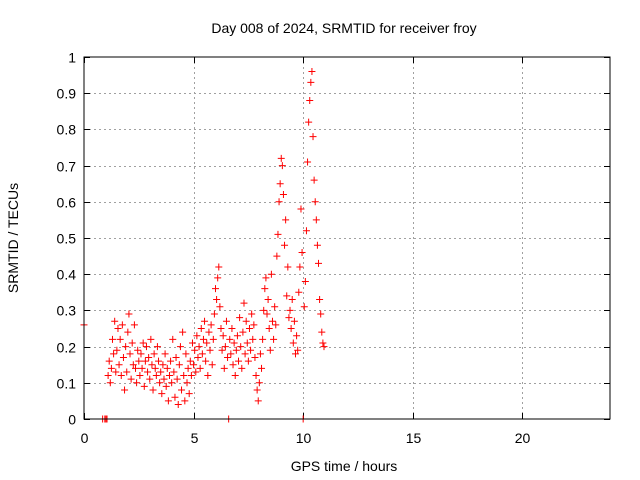 The height and width of the screenshot is (480, 640). What do you see at coordinates (195, 438) in the screenshot?
I see `x-tick-label: 5` at bounding box center [195, 438].